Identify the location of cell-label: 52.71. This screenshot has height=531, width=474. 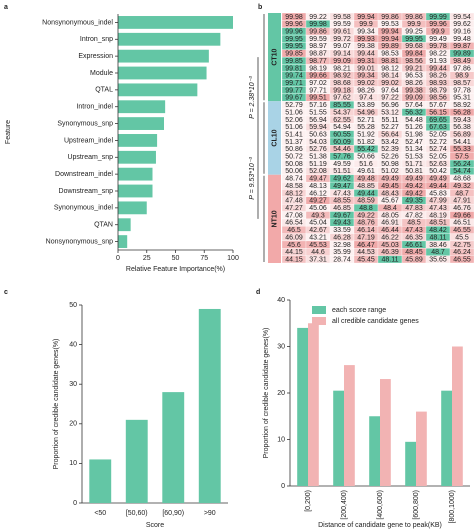
(366, 120).